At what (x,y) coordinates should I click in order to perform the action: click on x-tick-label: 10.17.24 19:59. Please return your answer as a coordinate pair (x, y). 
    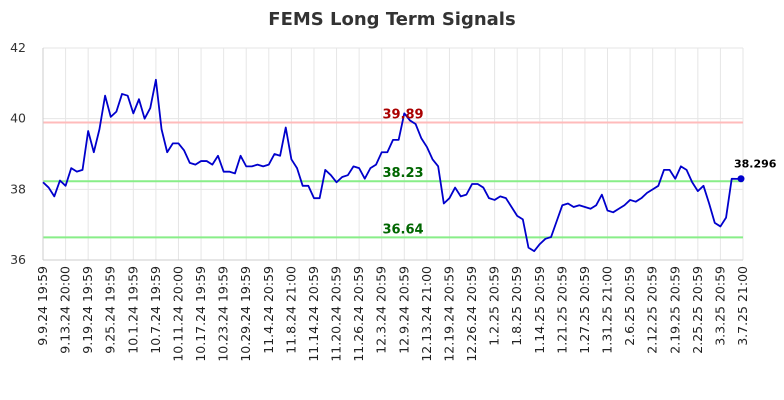
    Looking at the image, I should click on (200, 314).